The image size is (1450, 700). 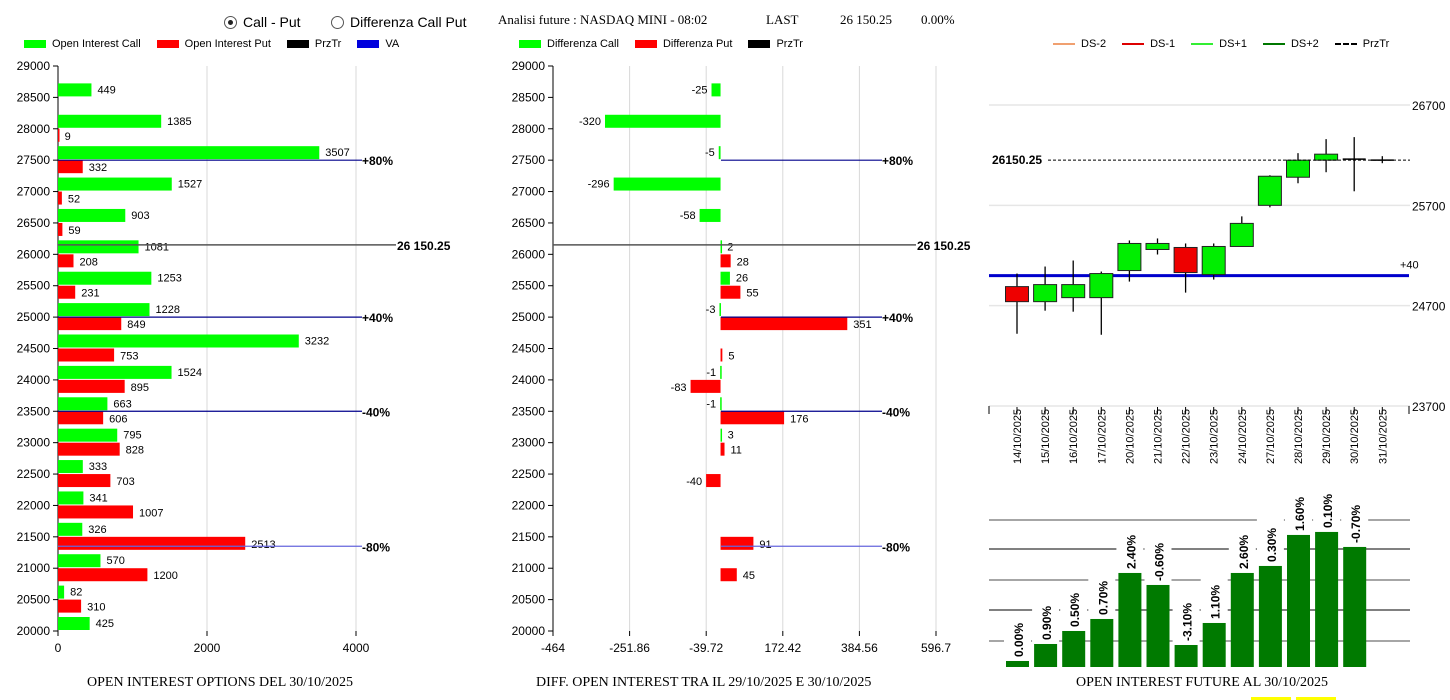 I want to click on bar-label-call: 1524, so click(x=190, y=373).